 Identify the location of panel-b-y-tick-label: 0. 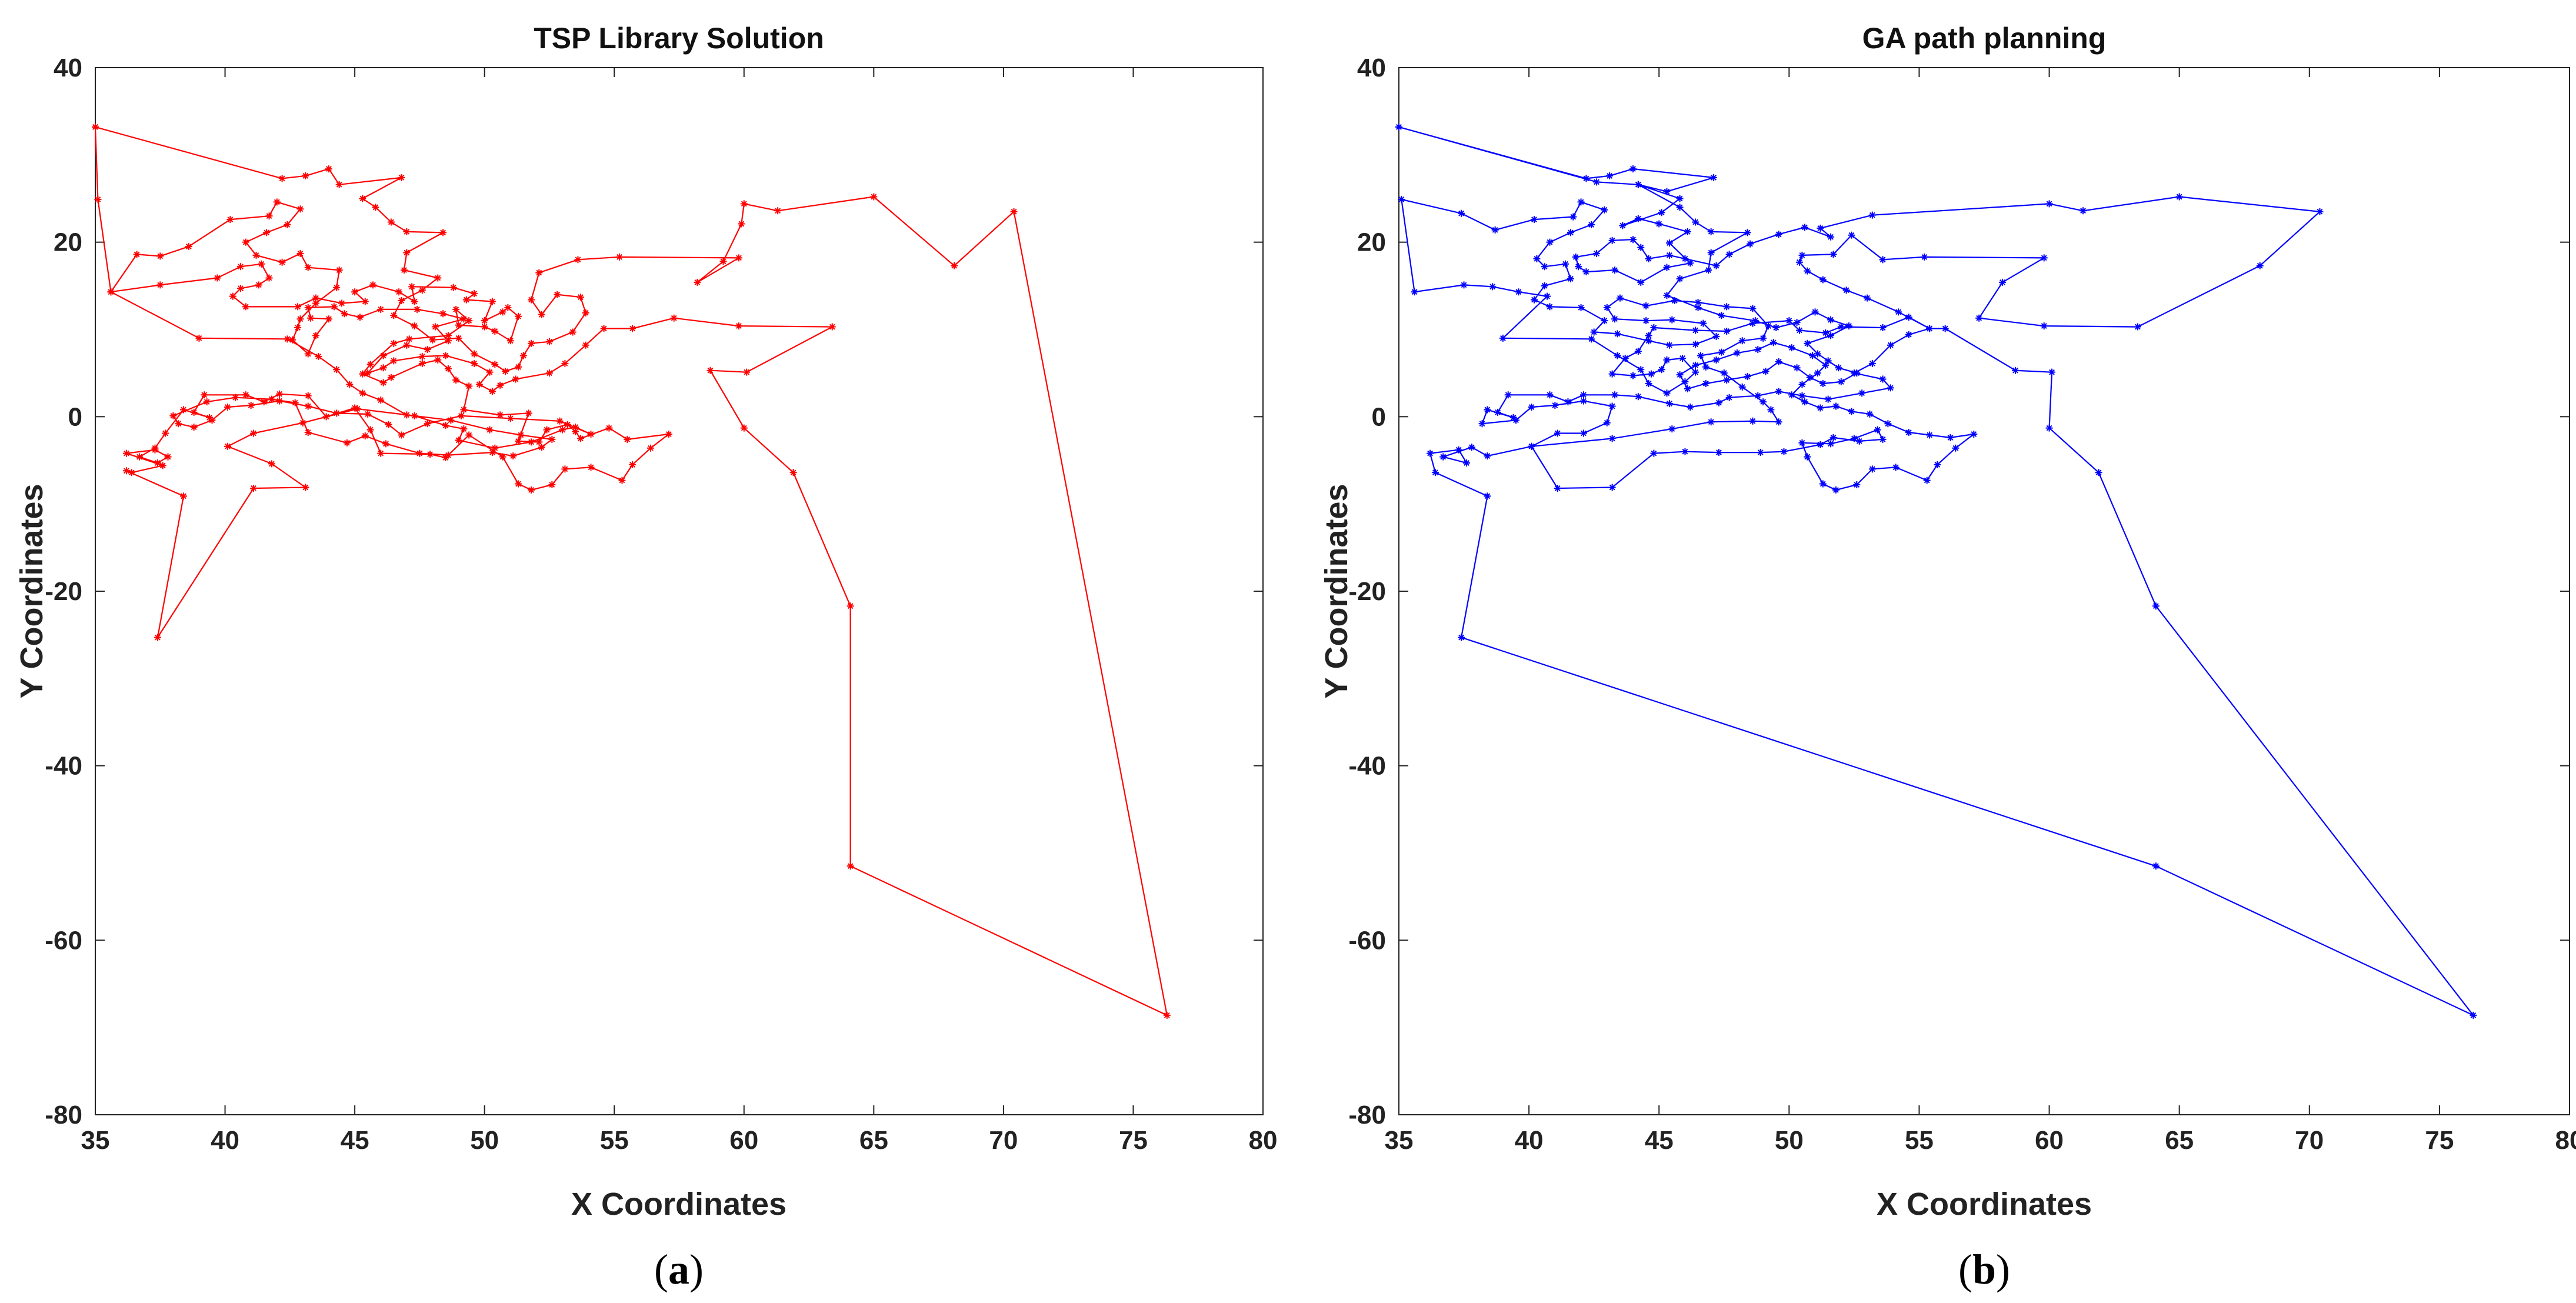
(1379, 416).